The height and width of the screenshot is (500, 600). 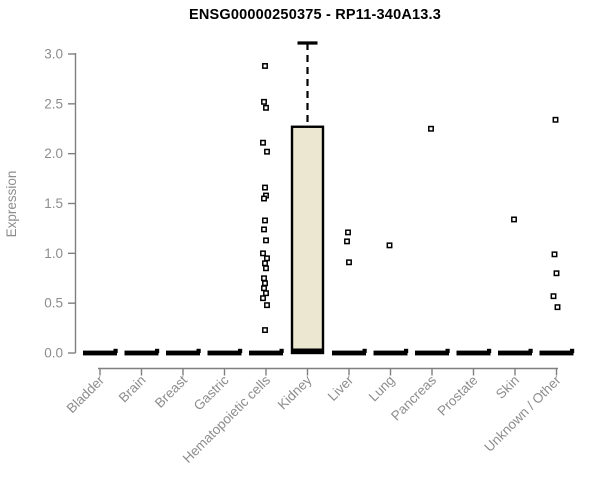 I want to click on x-axis-category-label: Gastric, so click(x=211, y=392).